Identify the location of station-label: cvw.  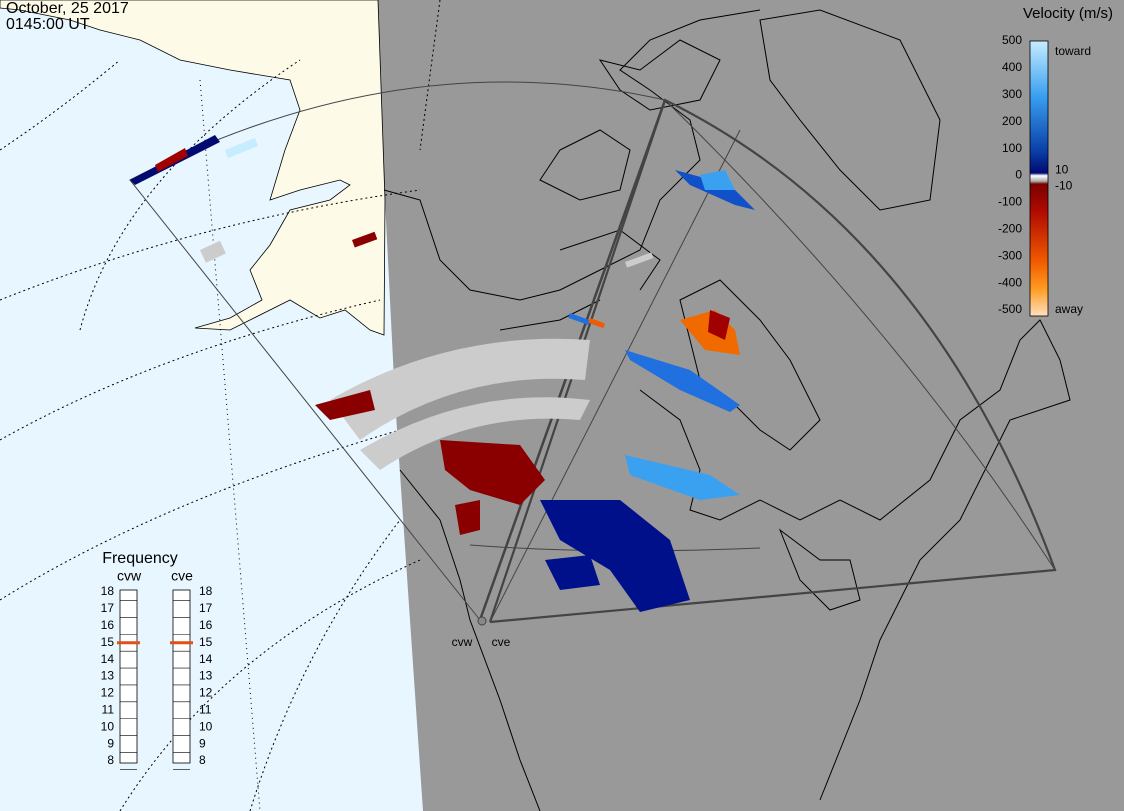
(462, 642).